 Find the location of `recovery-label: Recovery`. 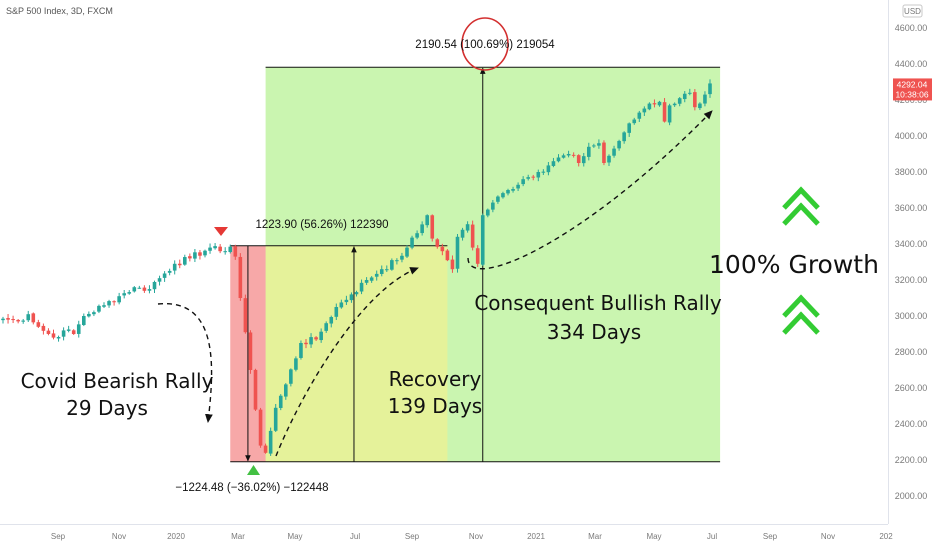

recovery-label: Recovery is located at coordinates (435, 379).